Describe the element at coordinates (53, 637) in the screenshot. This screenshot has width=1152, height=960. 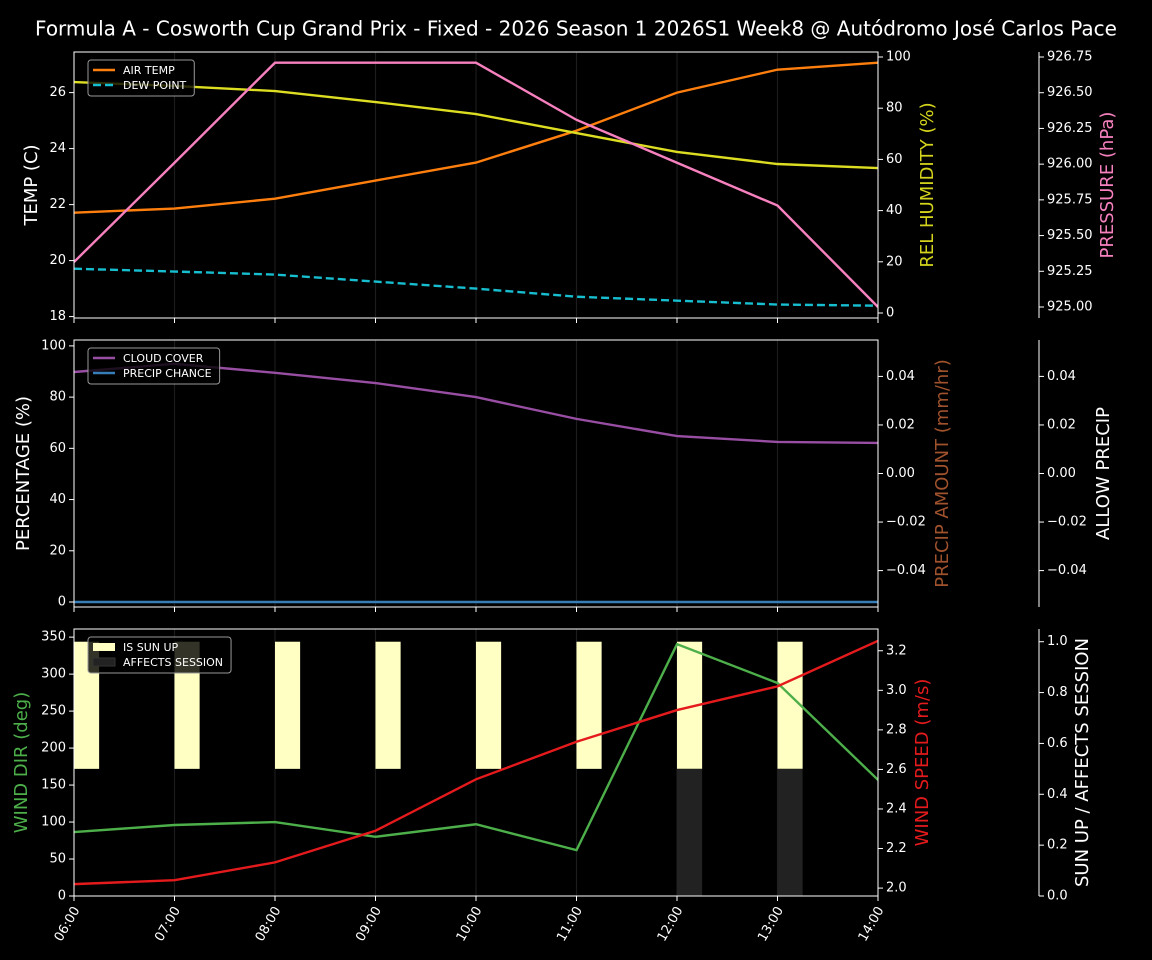
I see `y-tick-label: 350` at that location.